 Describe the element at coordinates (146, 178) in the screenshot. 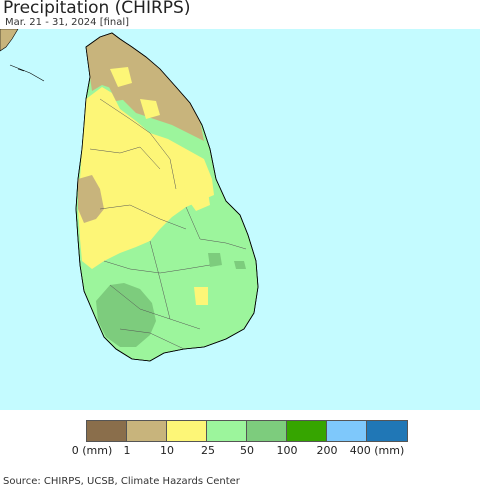

I see `region-yellow` at that location.